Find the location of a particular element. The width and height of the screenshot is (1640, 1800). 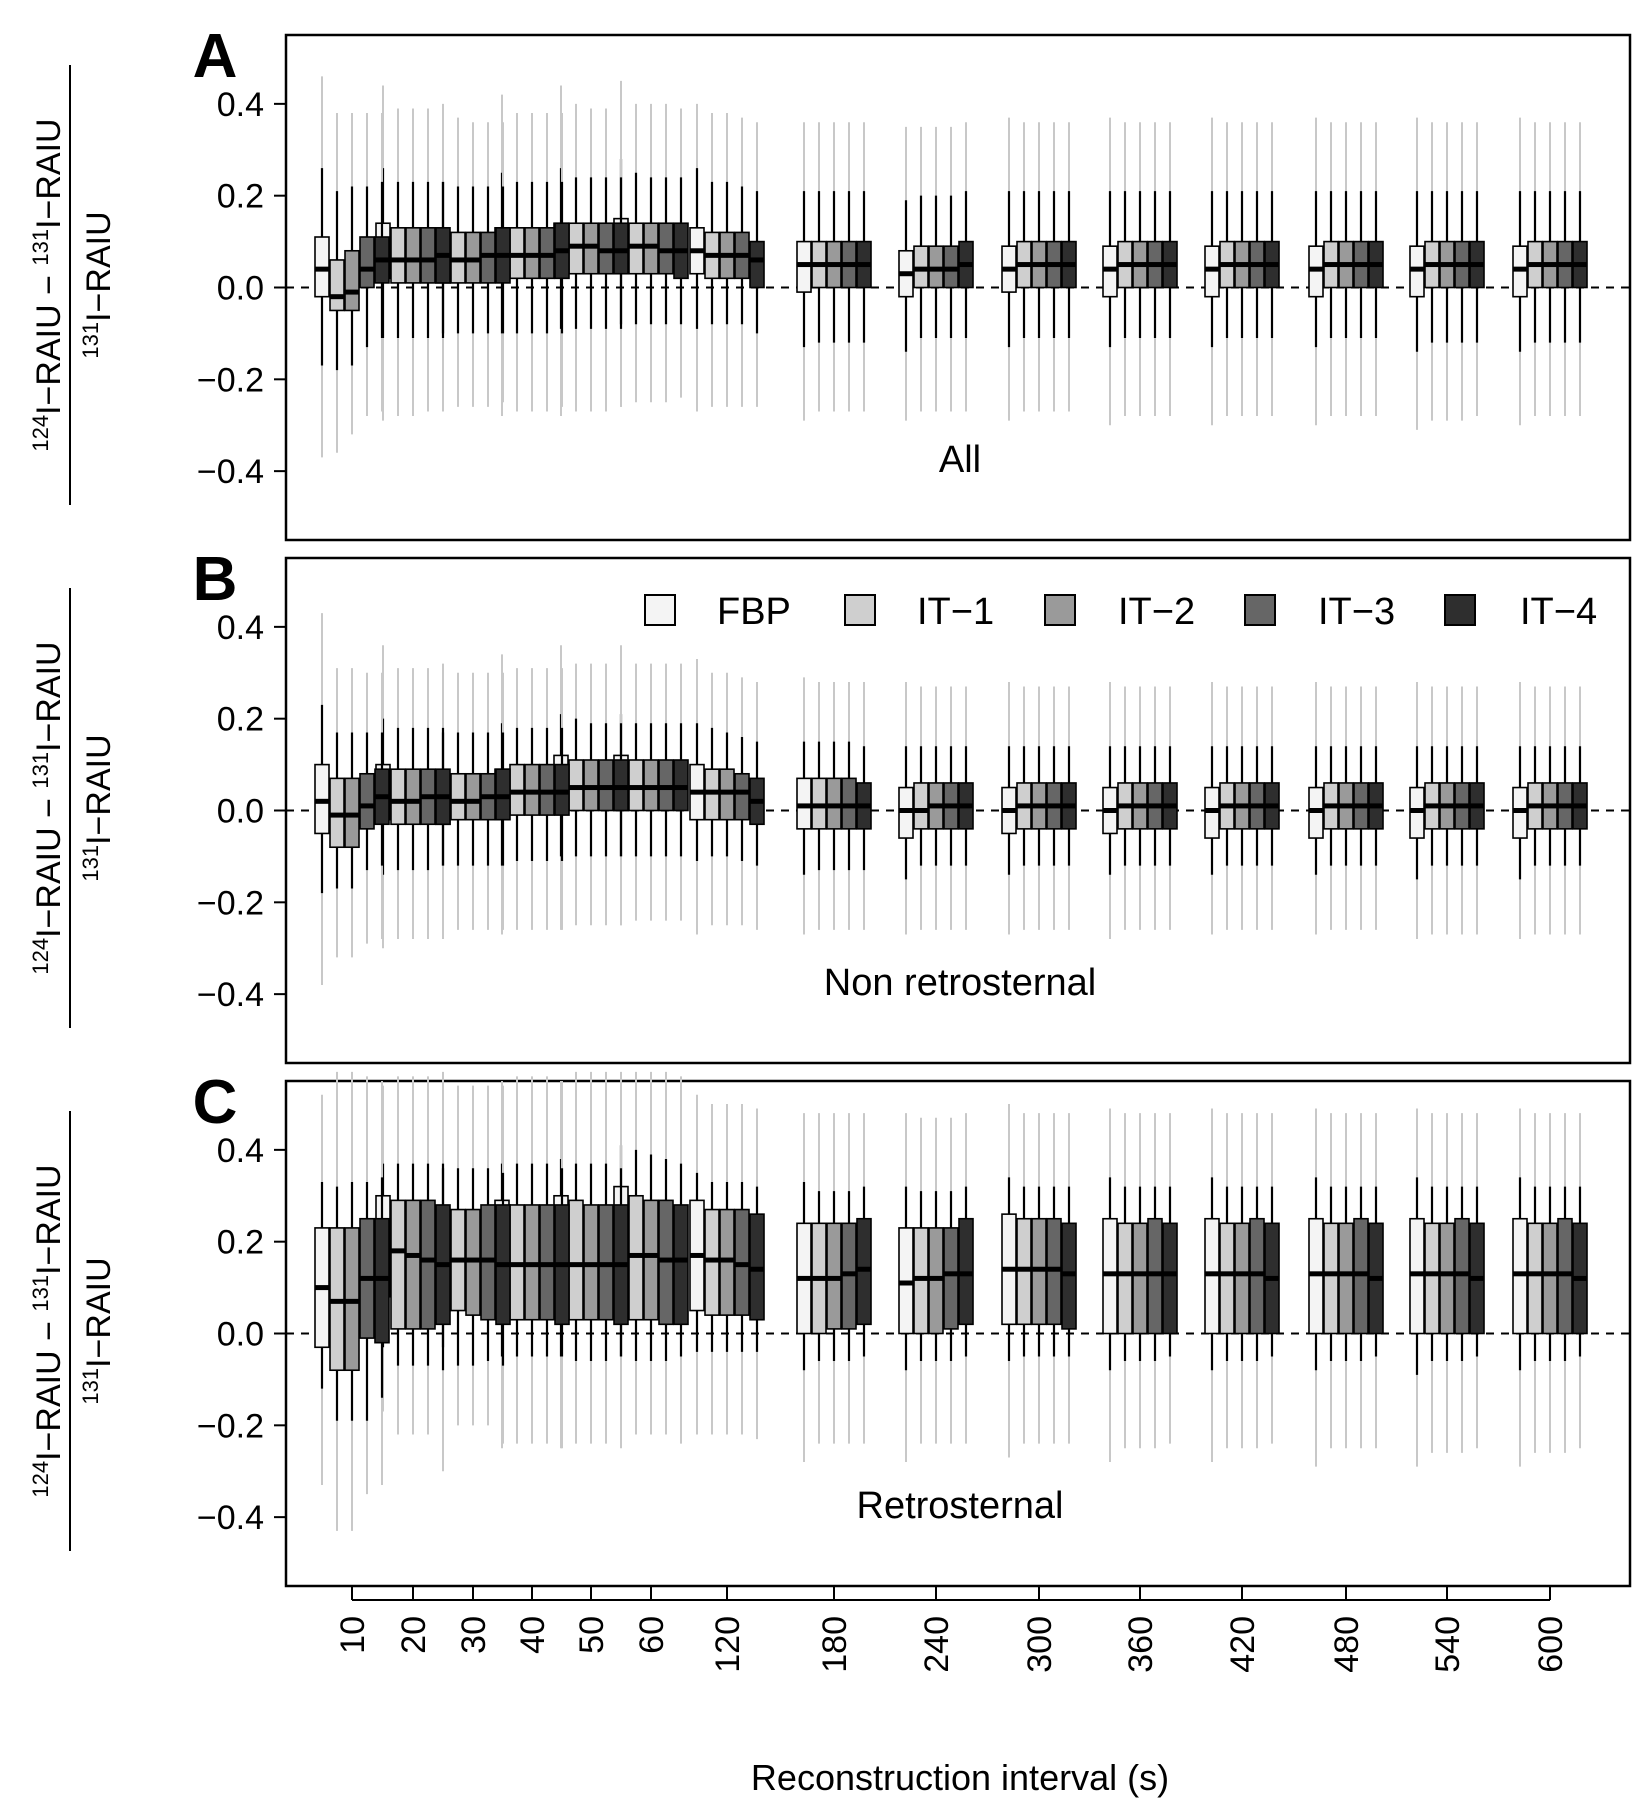

legend-label-it2: IT−2 is located at coordinates (1156, 612).